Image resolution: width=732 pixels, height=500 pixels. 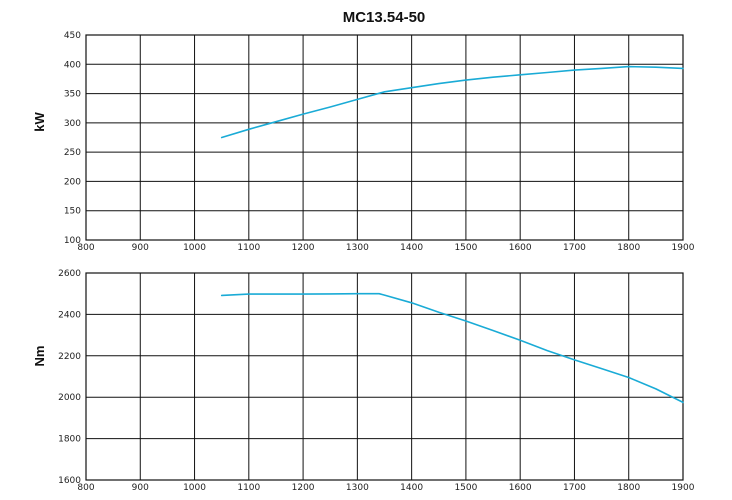 I want to click on y-axis-label: kW, so click(x=39, y=122).